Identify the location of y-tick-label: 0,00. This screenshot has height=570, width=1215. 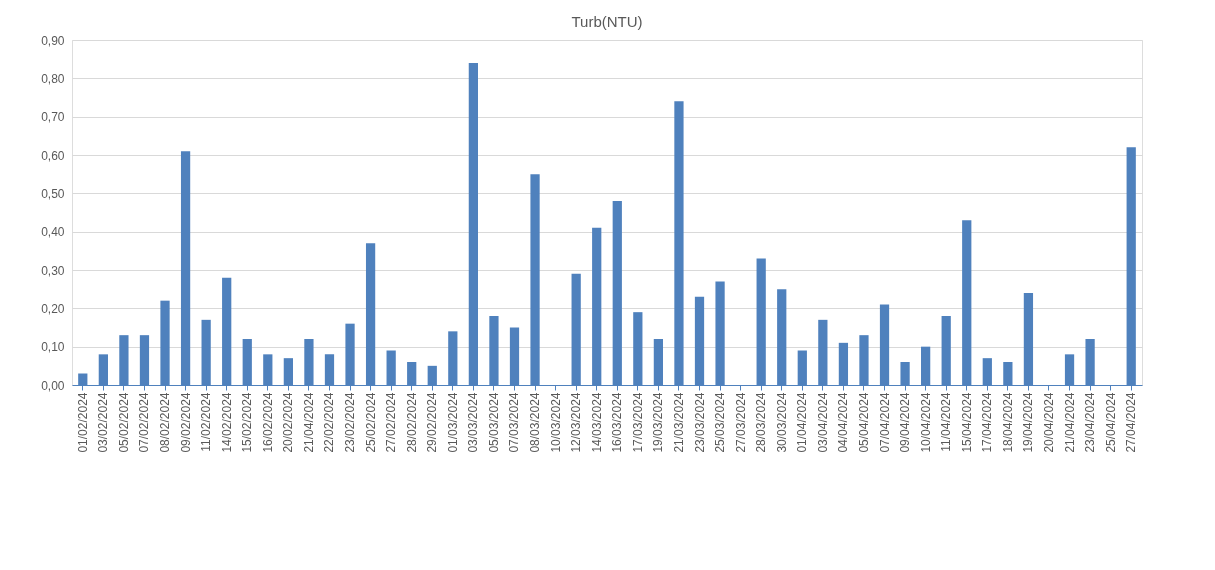
(53, 385).